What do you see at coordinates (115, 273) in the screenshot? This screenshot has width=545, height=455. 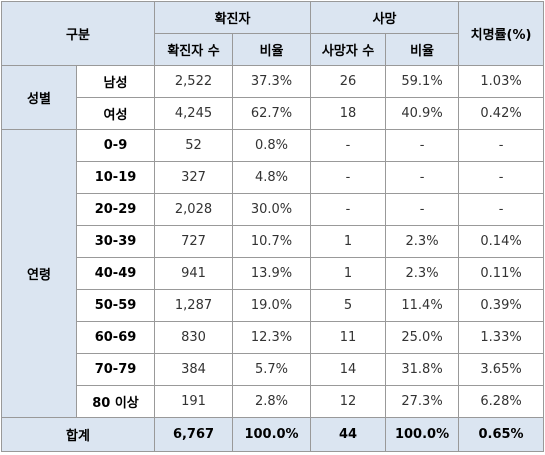 I see `row-label: 40-49` at bounding box center [115, 273].